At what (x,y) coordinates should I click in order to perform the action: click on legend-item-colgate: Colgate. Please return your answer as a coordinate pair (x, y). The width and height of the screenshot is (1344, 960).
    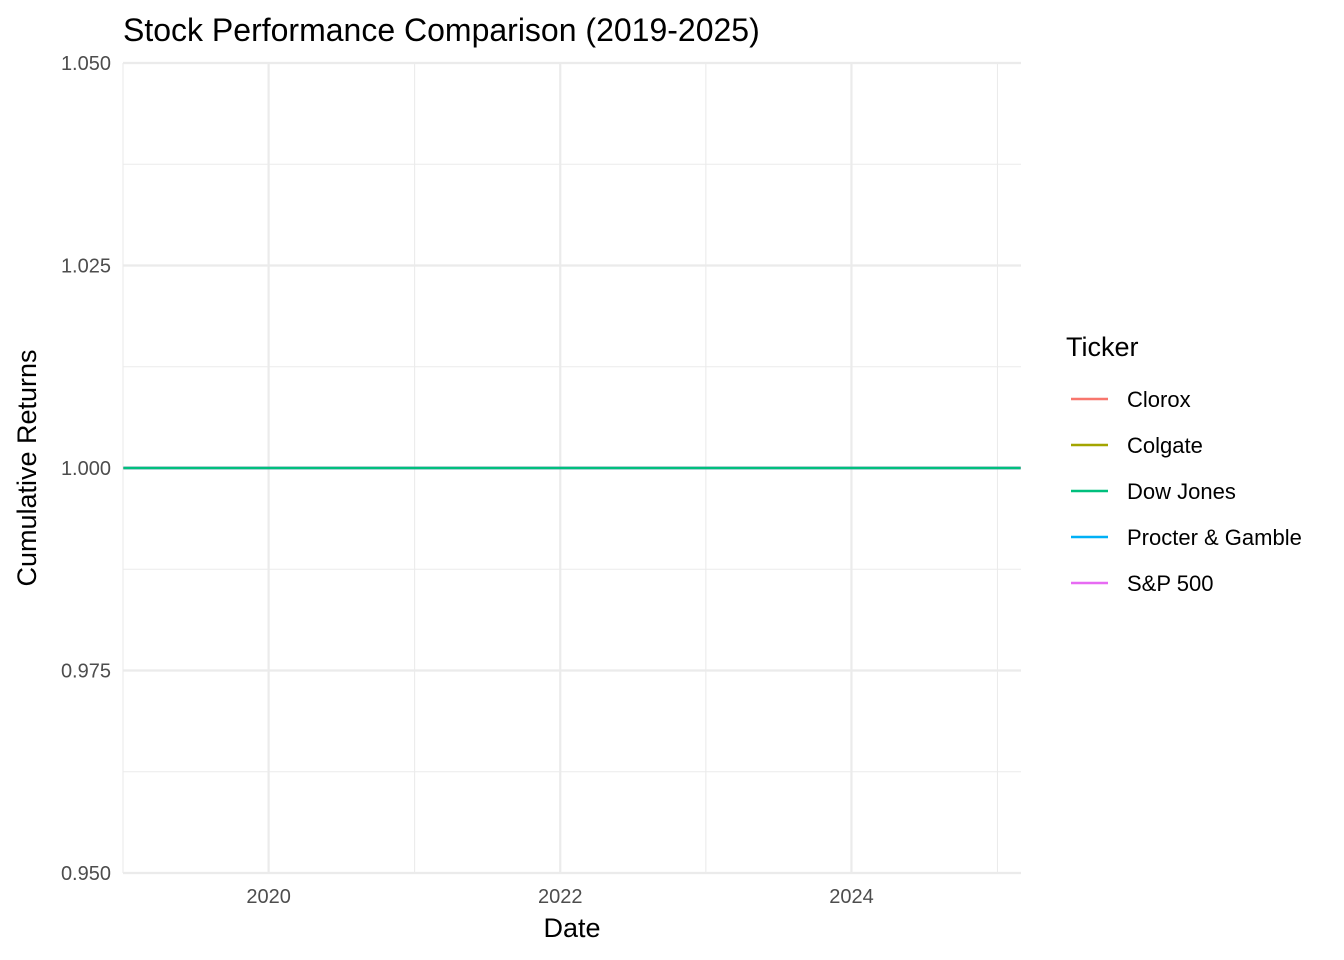
    Looking at the image, I should click on (1137, 445).